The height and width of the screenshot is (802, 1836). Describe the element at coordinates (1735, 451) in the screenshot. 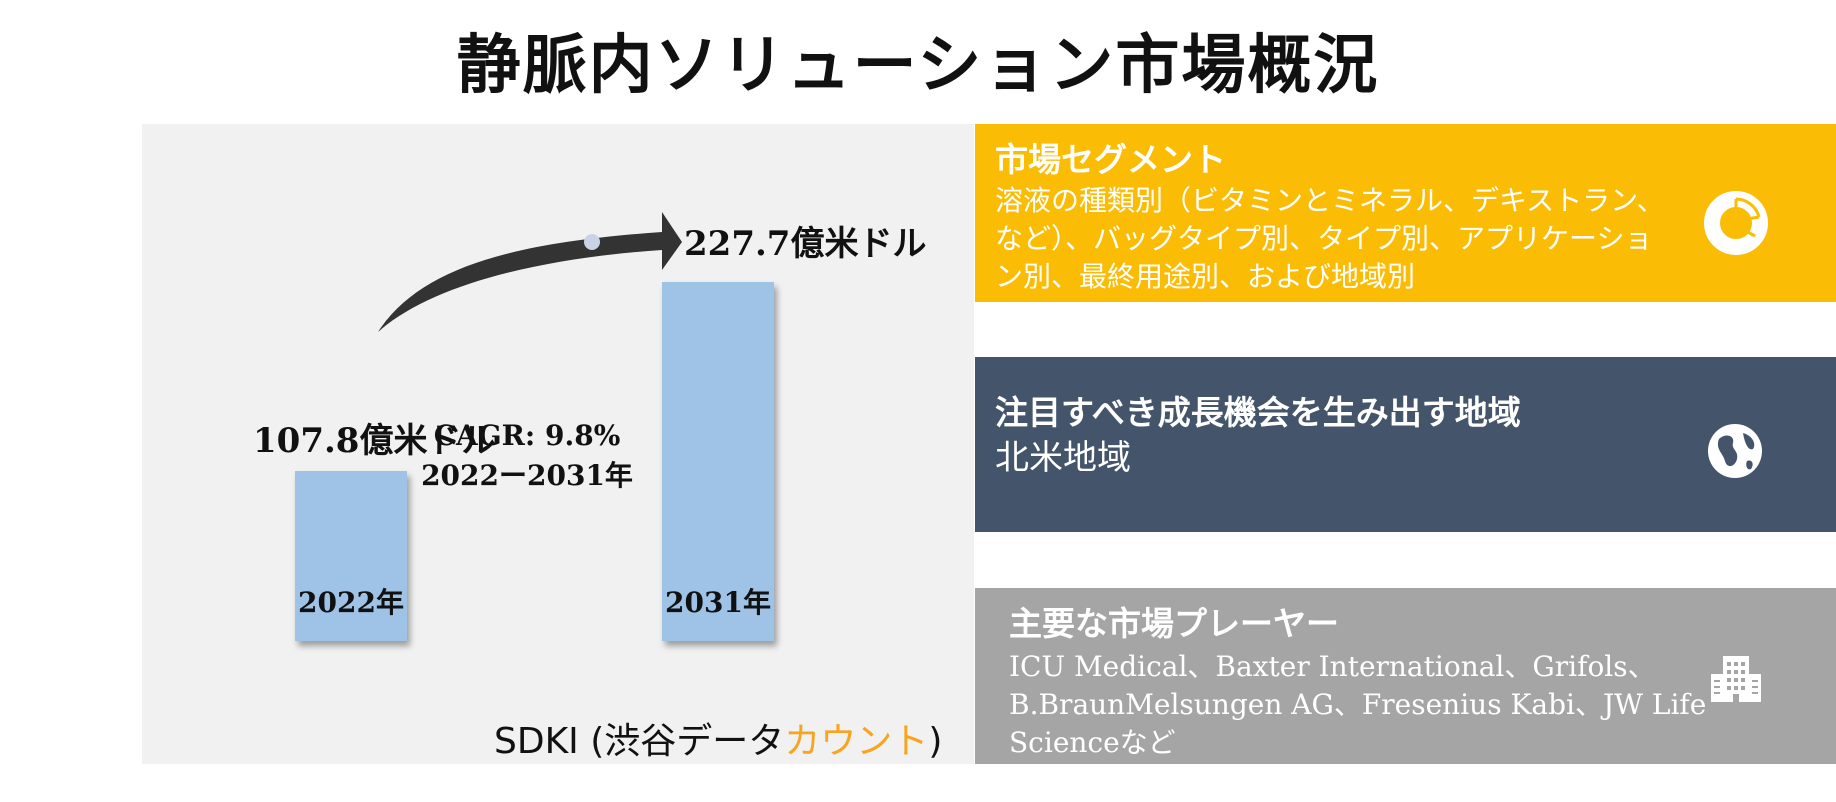

I see `globe-icon` at that location.